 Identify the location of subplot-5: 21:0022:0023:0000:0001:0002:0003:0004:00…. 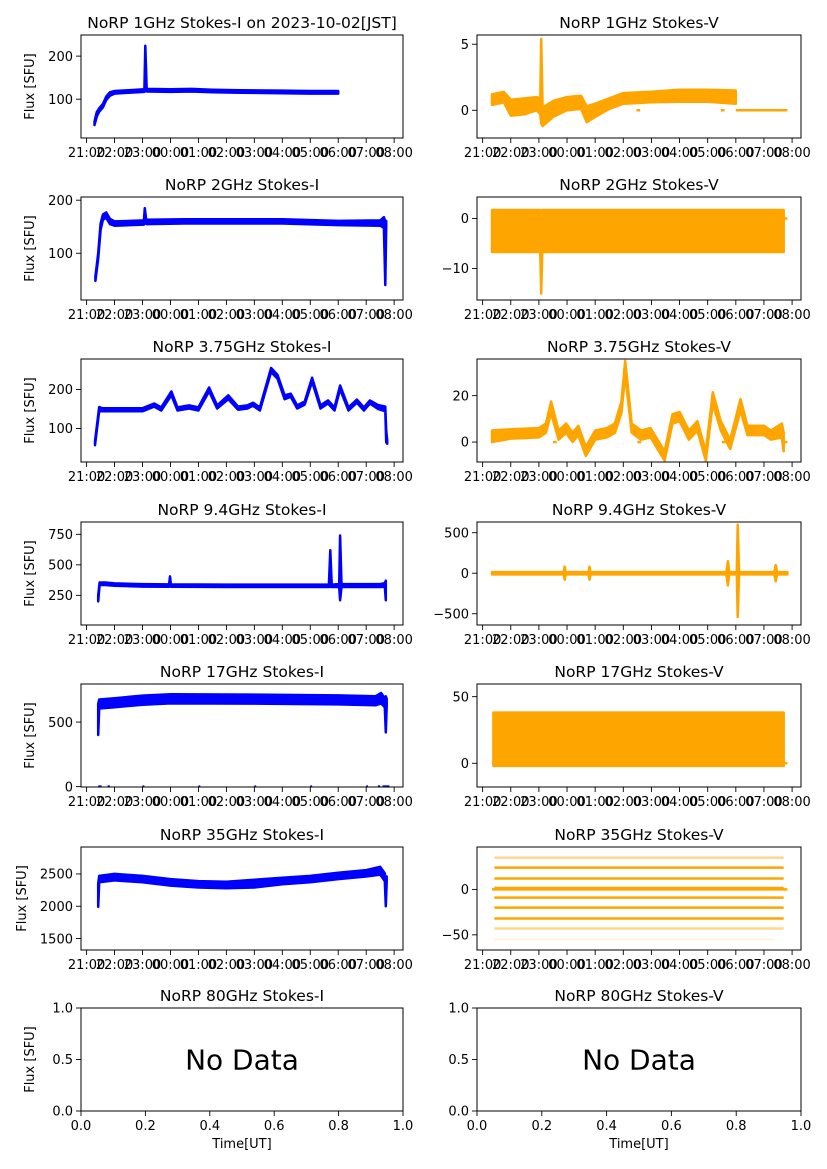
(631, 411).